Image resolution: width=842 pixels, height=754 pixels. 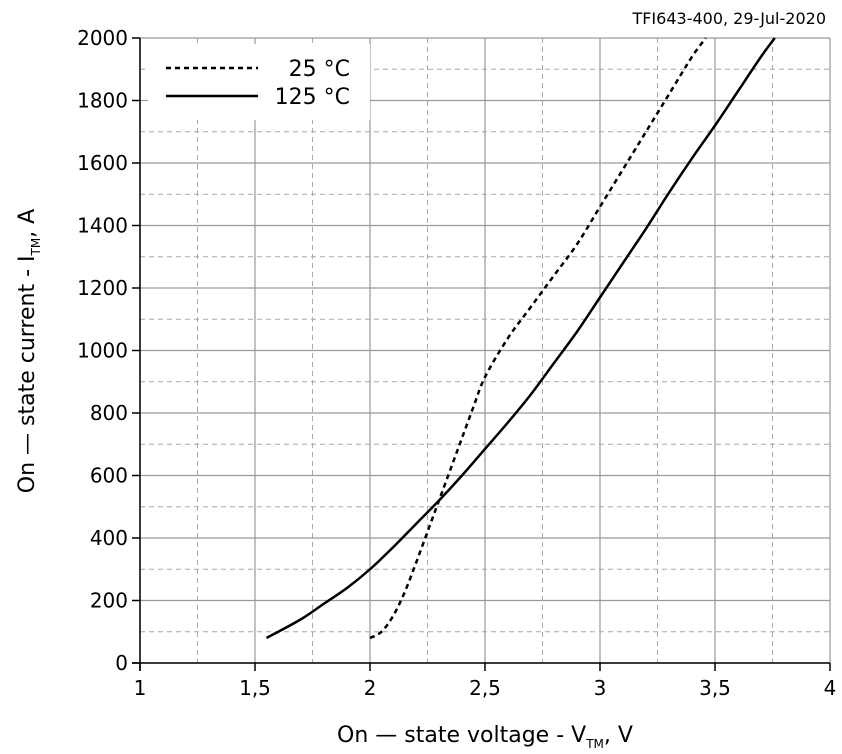 I want to click on y-tick-label: 1400, so click(x=102, y=226).